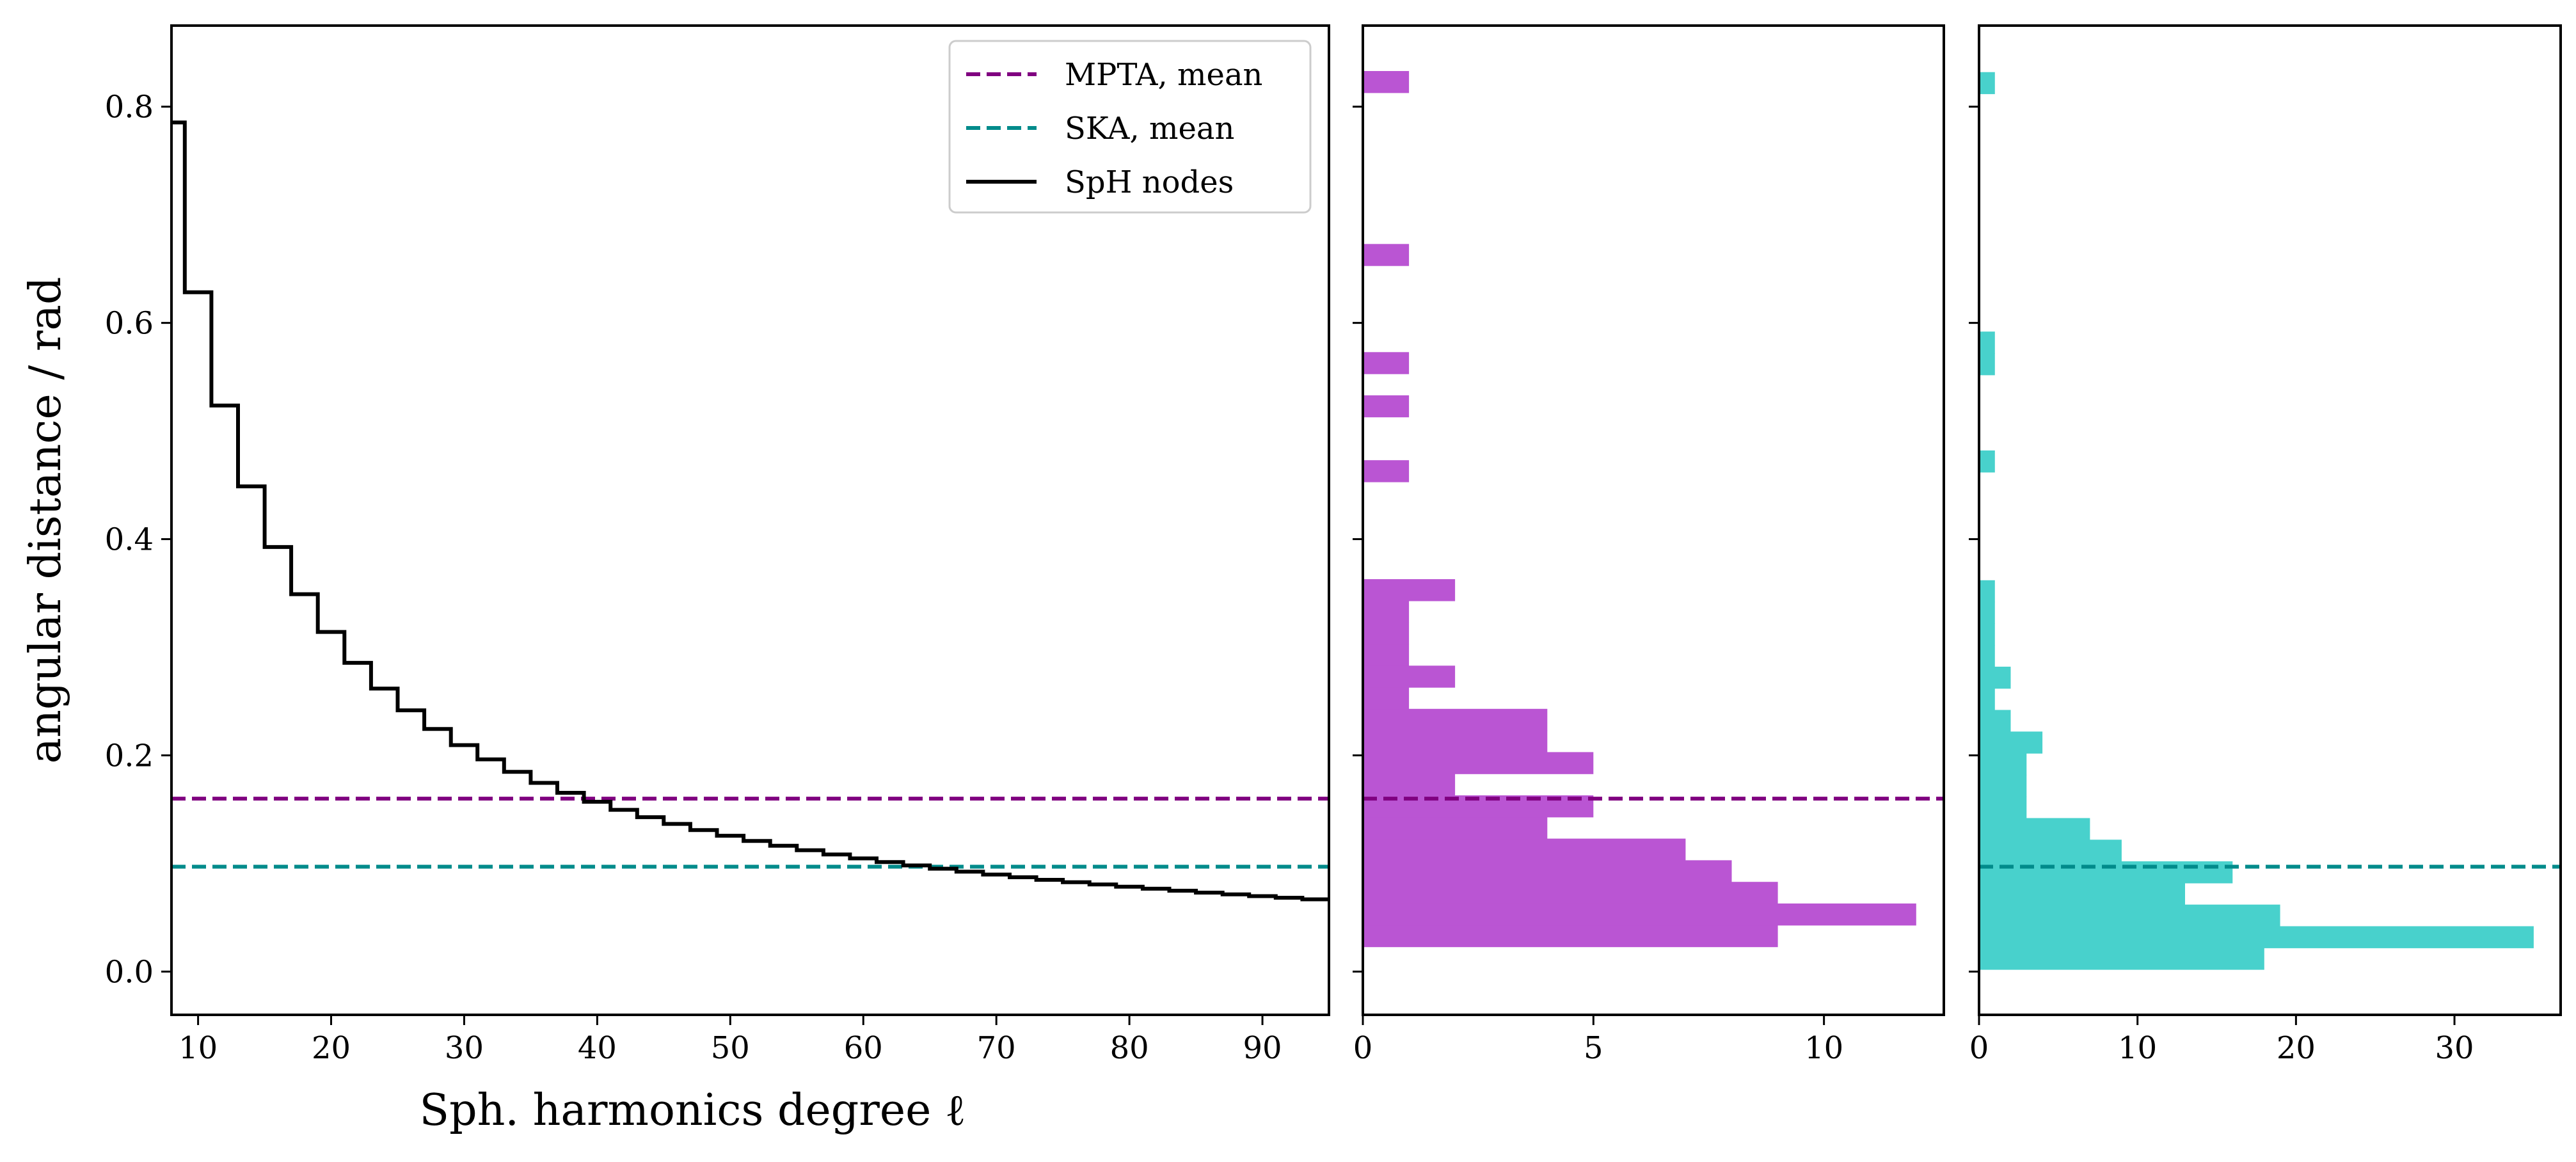 This screenshot has height=1162, width=2576. I want to click on ska-hist-x-tick-label: 30, so click(2454, 1048).